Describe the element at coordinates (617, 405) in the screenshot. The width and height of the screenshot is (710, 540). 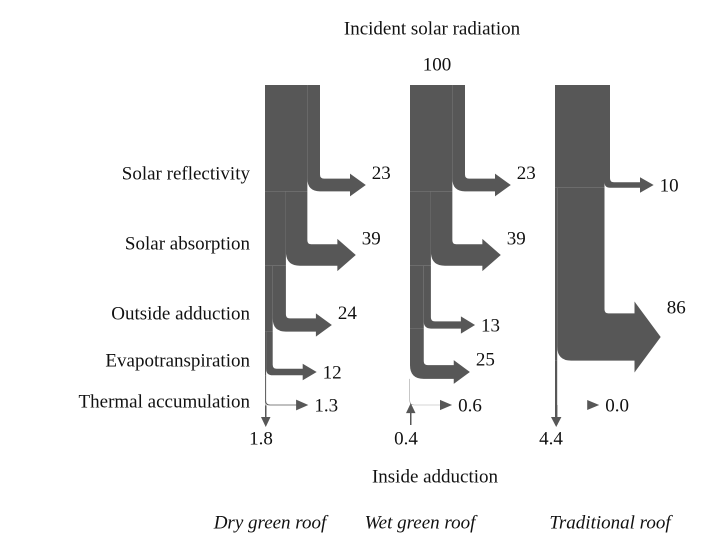
I see `flow-value: 0.0` at that location.